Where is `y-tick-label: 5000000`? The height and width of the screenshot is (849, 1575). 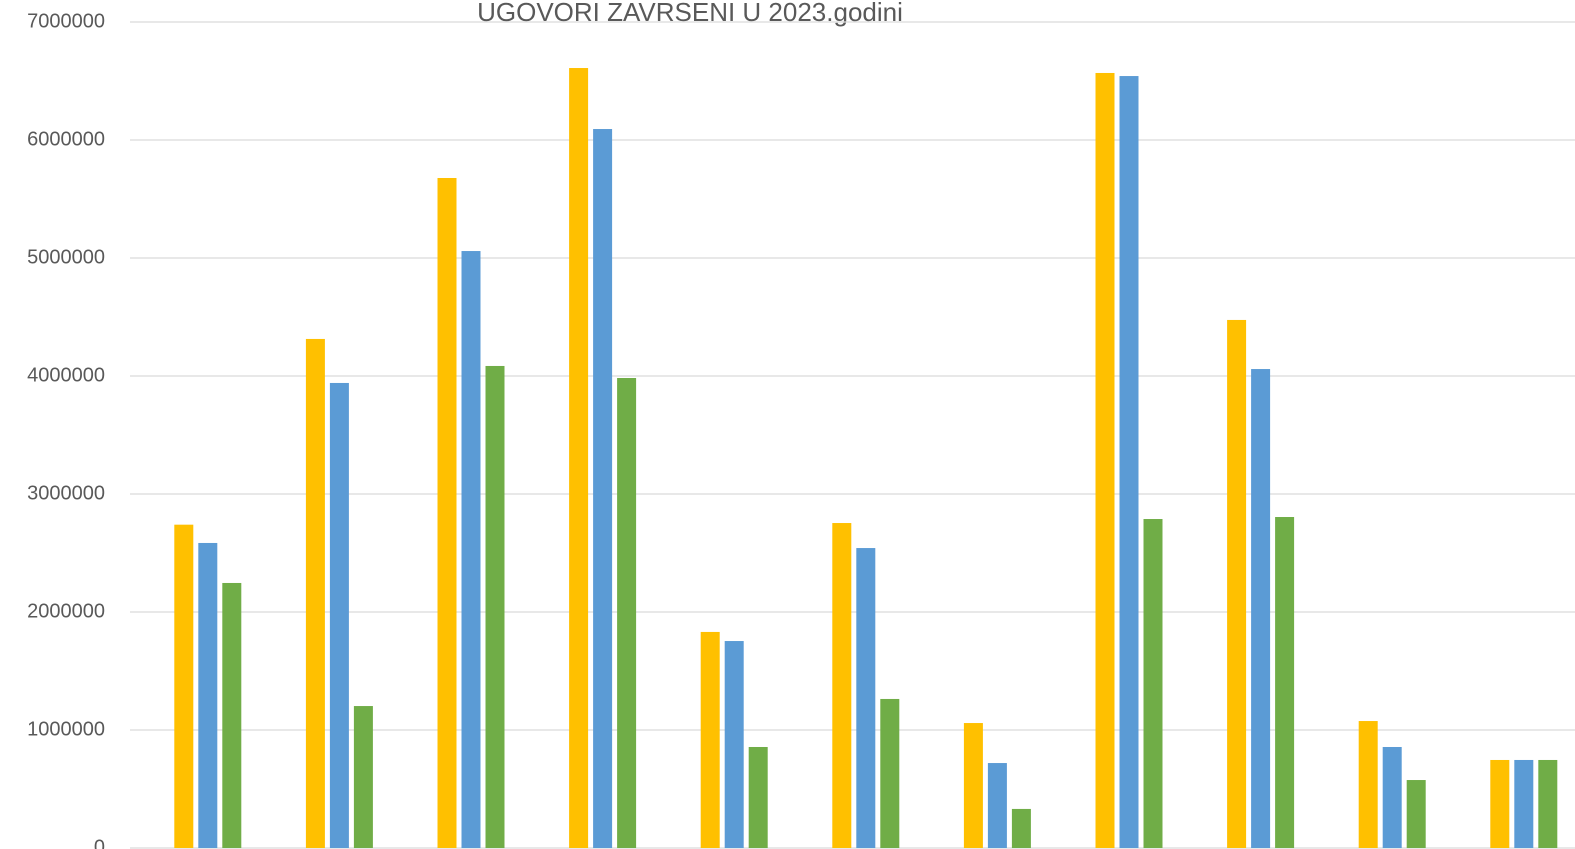 y-tick-label: 5000000 is located at coordinates (66, 257).